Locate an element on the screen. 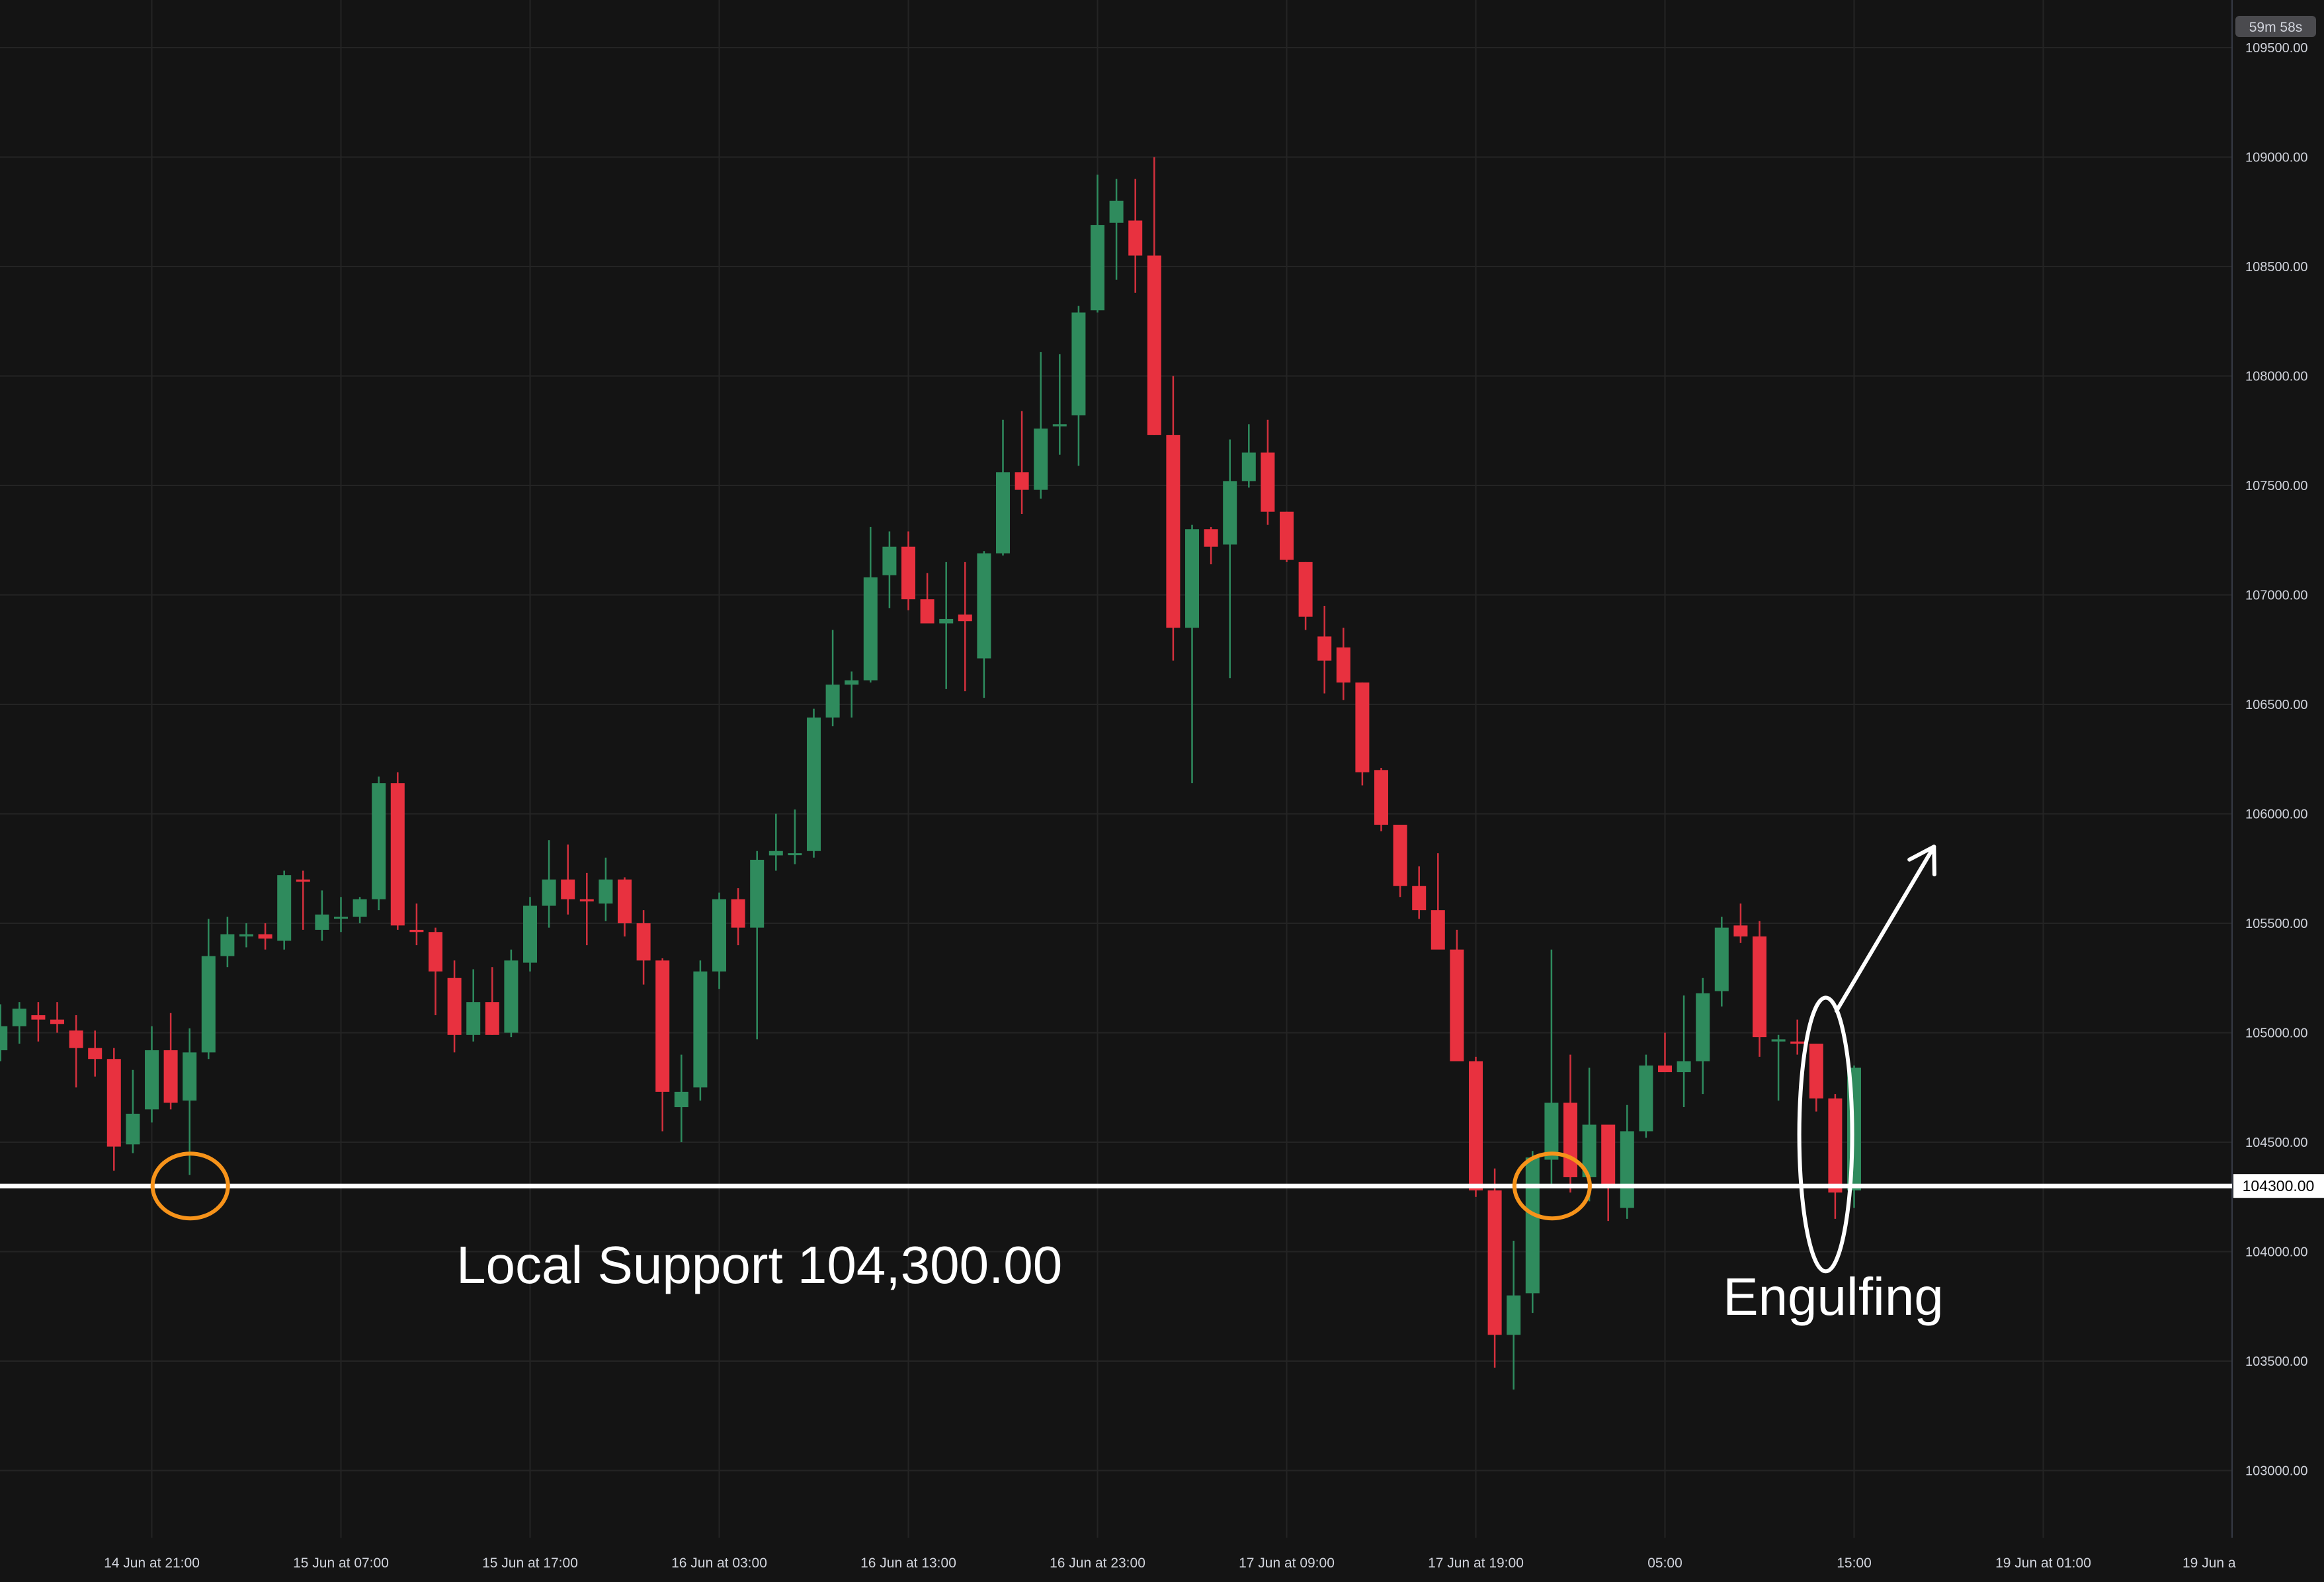 The image size is (2324, 1582). time-tick-label: 19 Jun at 01:00 is located at coordinates (2043, 1563).